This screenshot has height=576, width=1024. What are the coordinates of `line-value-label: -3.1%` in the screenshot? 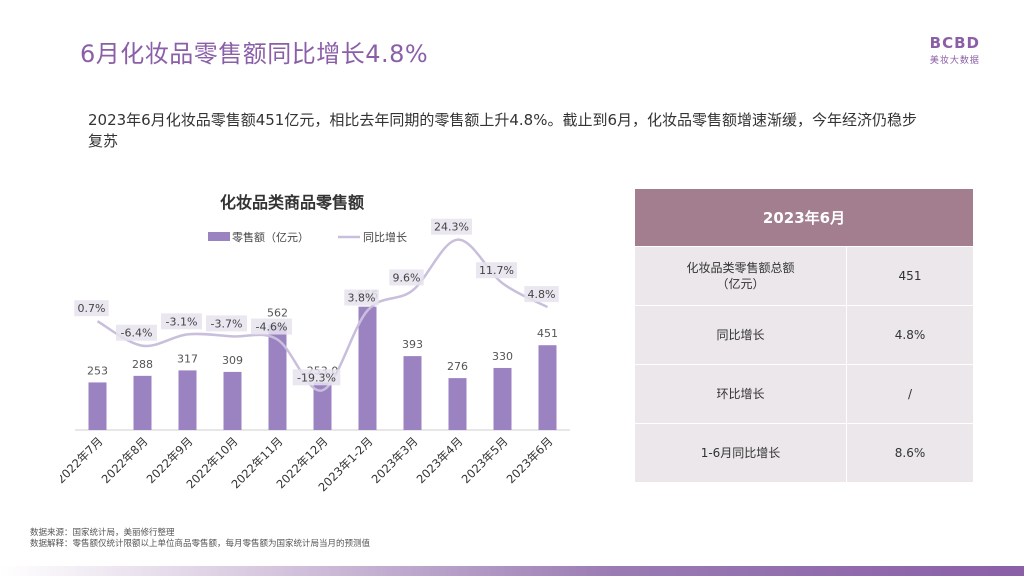 It's located at (182, 321).